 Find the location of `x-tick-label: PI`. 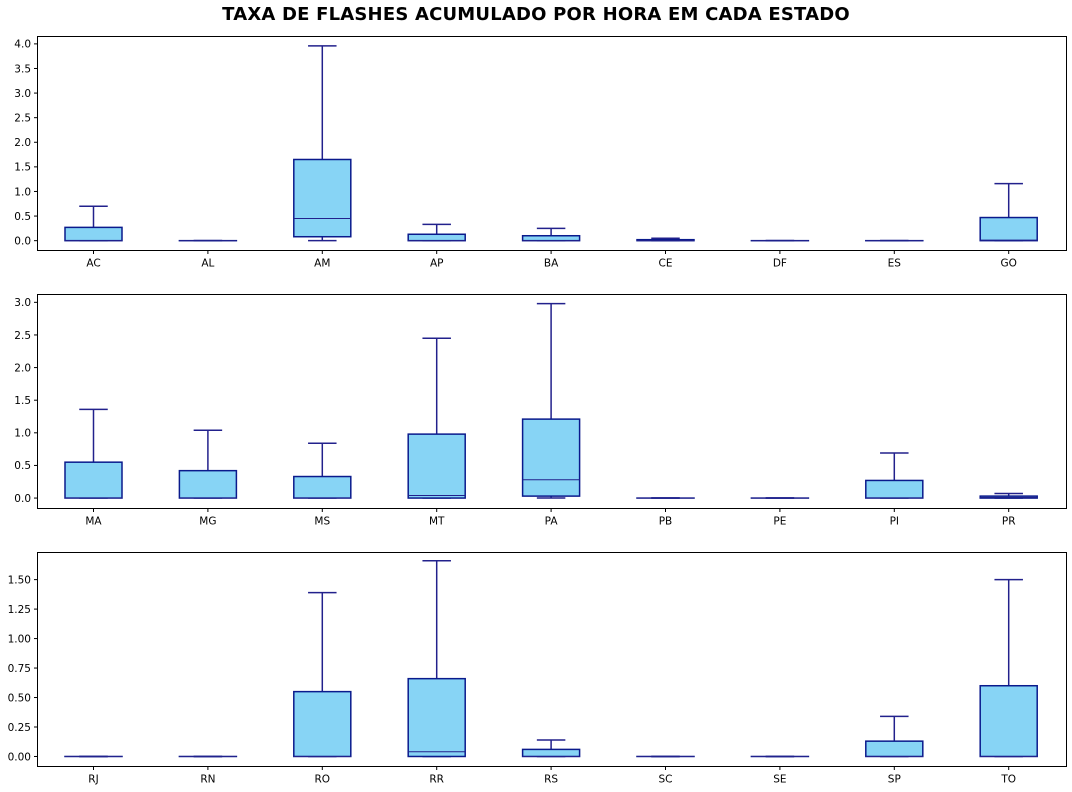

x-tick-label: PI is located at coordinates (894, 522).